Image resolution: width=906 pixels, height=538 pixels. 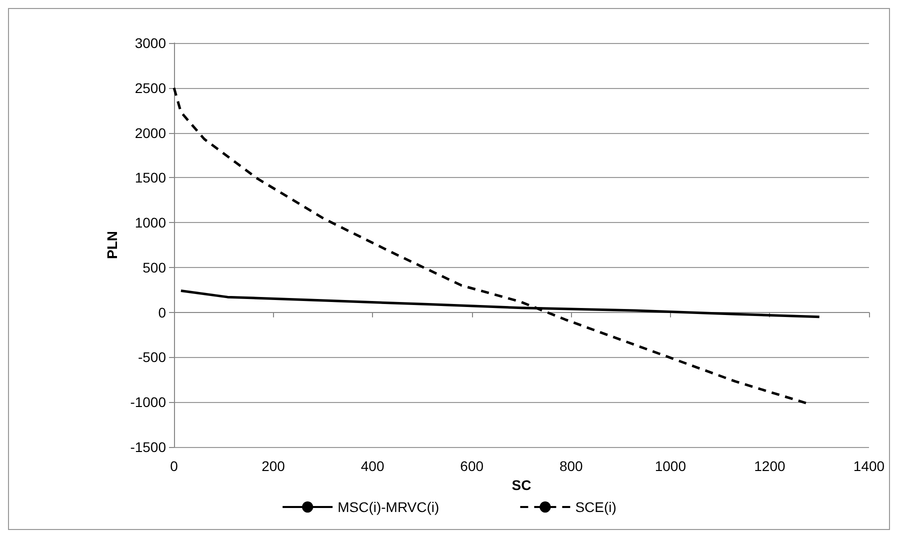 What do you see at coordinates (162, 312) in the screenshot?
I see `y-tick-label: 0` at bounding box center [162, 312].